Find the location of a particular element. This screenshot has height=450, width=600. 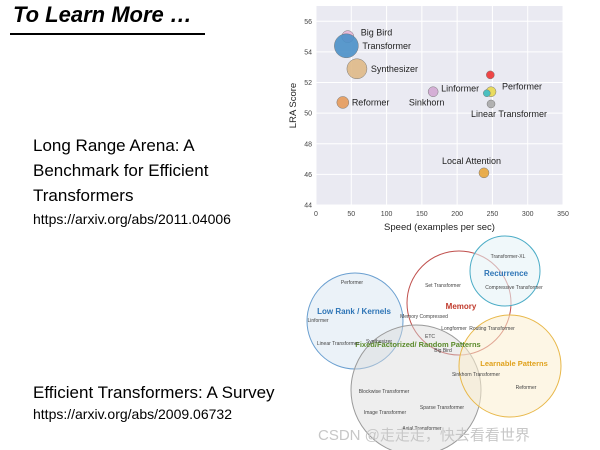

venn-label-memory: Memory is located at coordinates (461, 306).